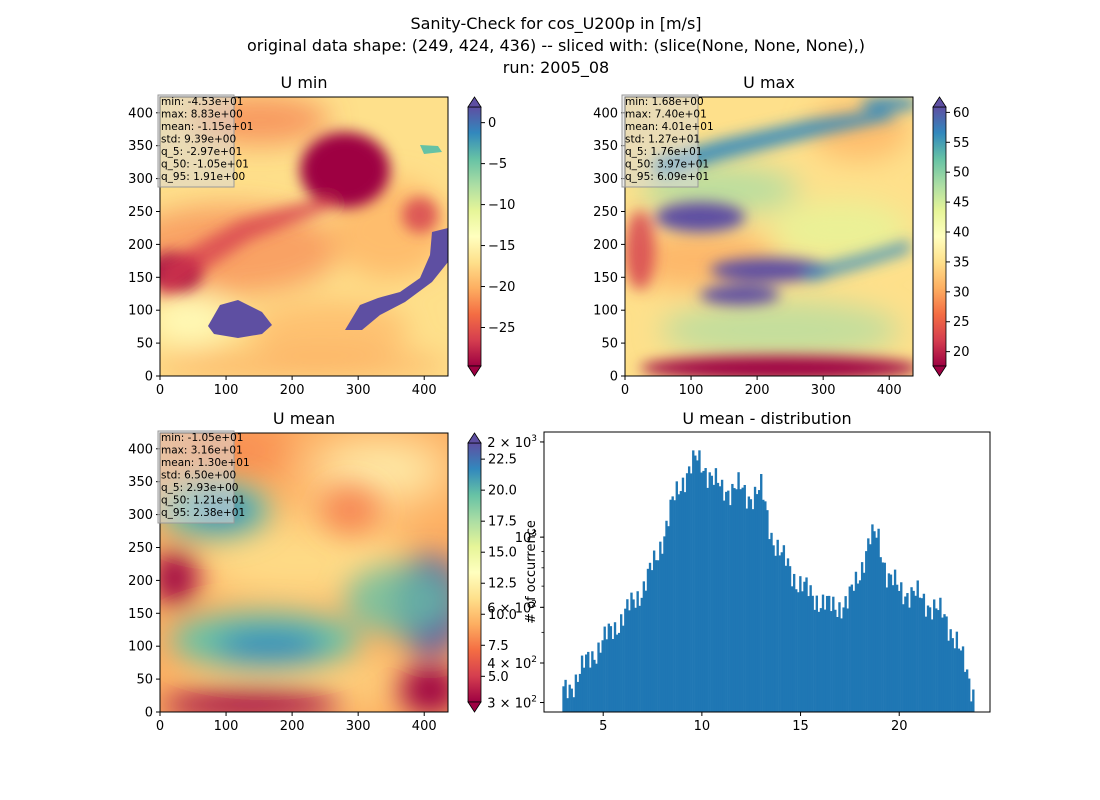 The height and width of the screenshot is (800, 1100). What do you see at coordinates (203, 501) in the screenshot?
I see `stats-line: q_50: 1.21e+01` at bounding box center [203, 501].